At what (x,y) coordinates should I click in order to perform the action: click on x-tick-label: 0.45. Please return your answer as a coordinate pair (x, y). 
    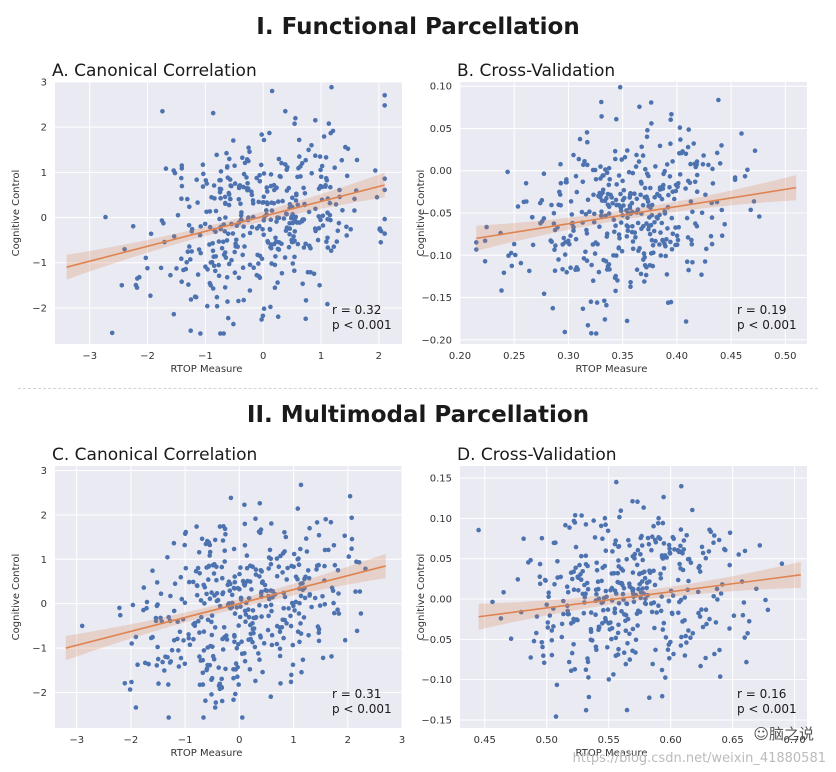
    Looking at the image, I should click on (485, 740).